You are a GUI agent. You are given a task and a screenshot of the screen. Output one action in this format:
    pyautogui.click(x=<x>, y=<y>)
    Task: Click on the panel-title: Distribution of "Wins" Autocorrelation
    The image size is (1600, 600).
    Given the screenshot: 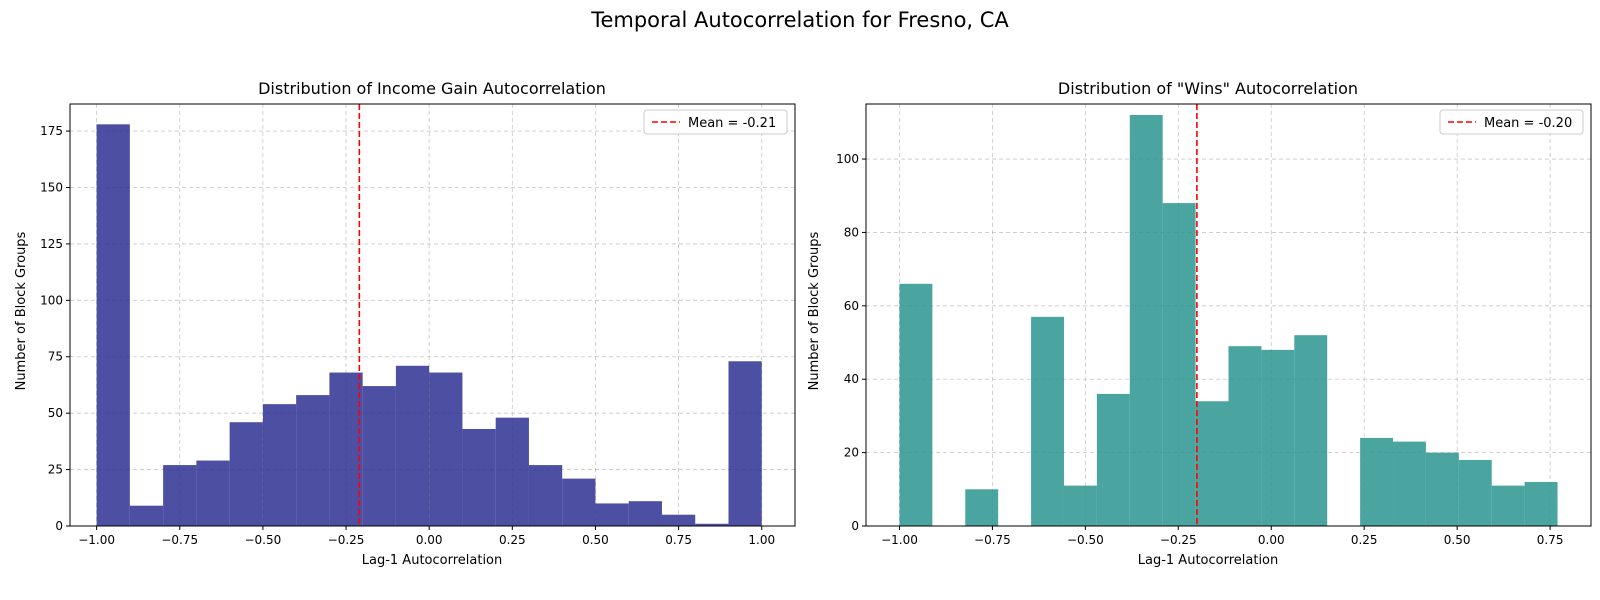 What is the action you would take?
    pyautogui.click(x=1208, y=88)
    